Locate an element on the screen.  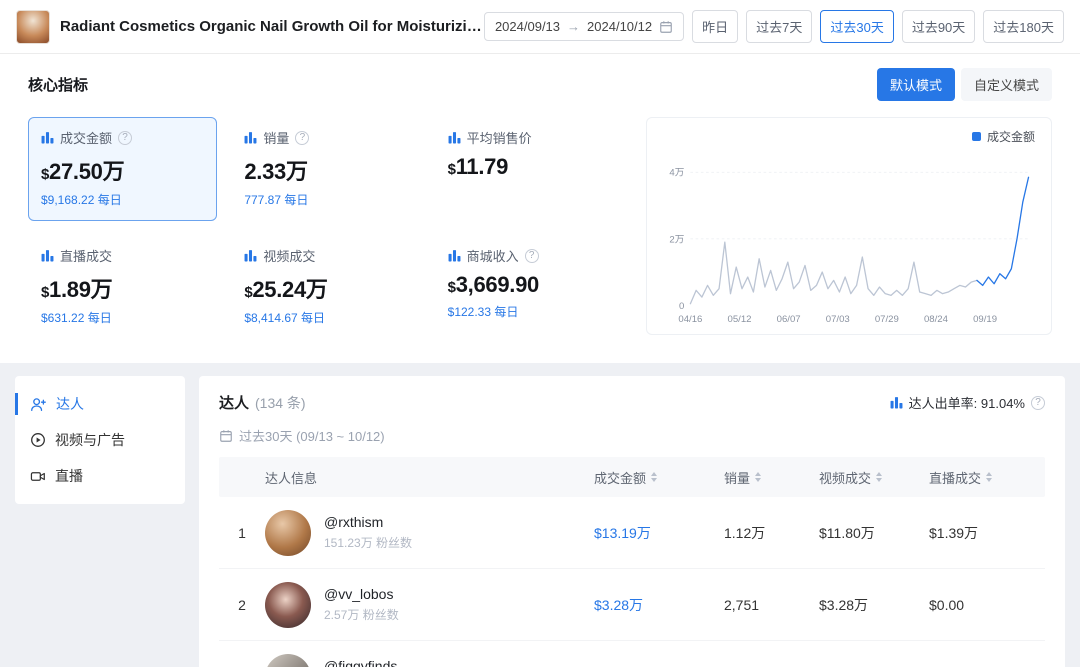
range-button-90d: 过去90天 is located at coordinates (938, 26).